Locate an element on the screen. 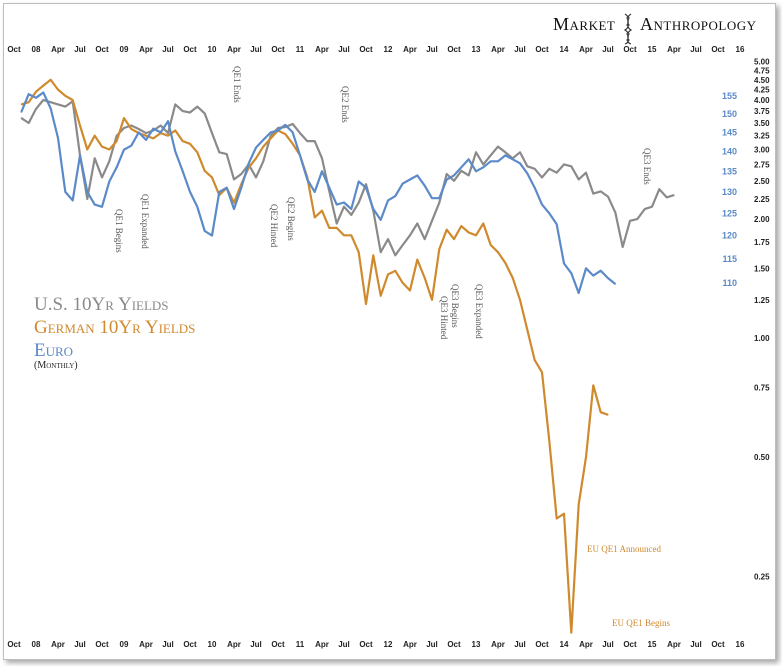 The image size is (782, 666). x-tick-bottom: 15 is located at coordinates (652, 644).